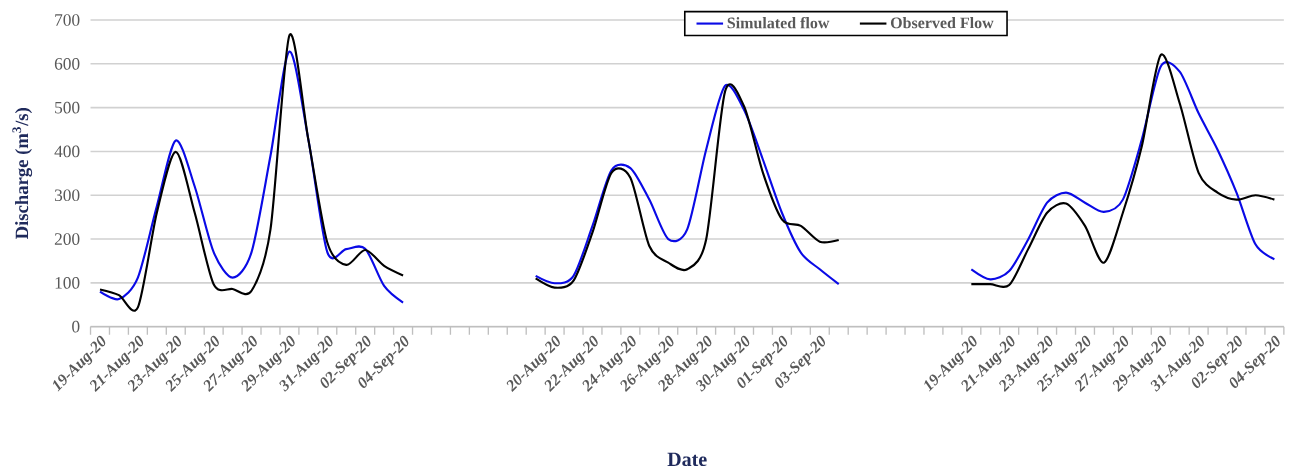 This screenshot has width=1296, height=475. Describe the element at coordinates (942, 23) in the screenshot. I see `legend-label: Observed Flow` at that location.